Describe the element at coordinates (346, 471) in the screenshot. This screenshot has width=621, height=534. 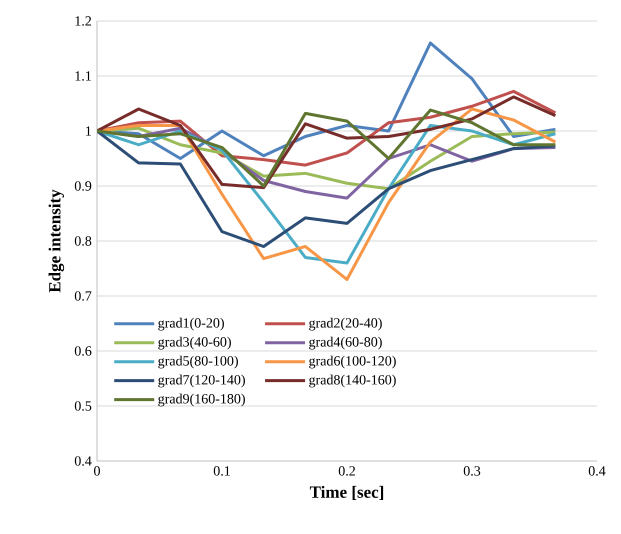
I see `x-tick-label: 0.2` at that location.